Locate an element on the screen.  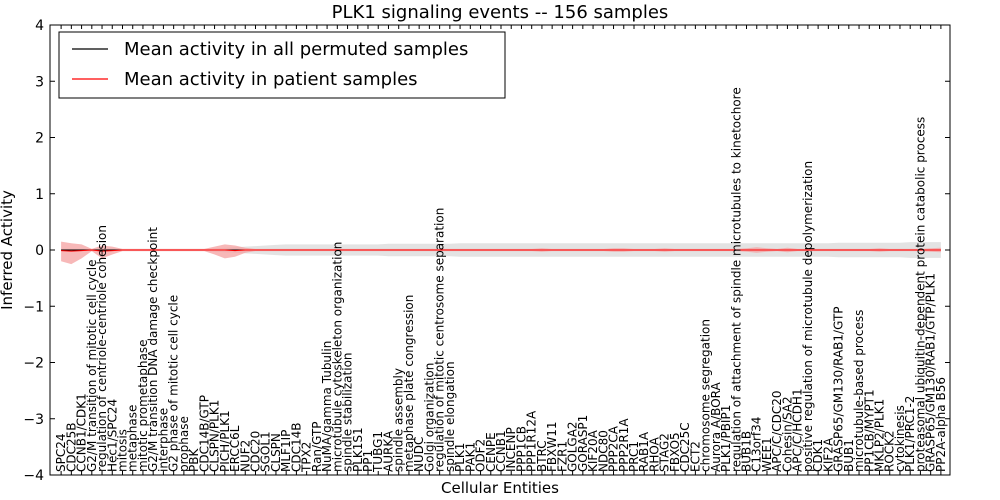
x-tick-label: ODF2 is located at coordinates (481, 455).